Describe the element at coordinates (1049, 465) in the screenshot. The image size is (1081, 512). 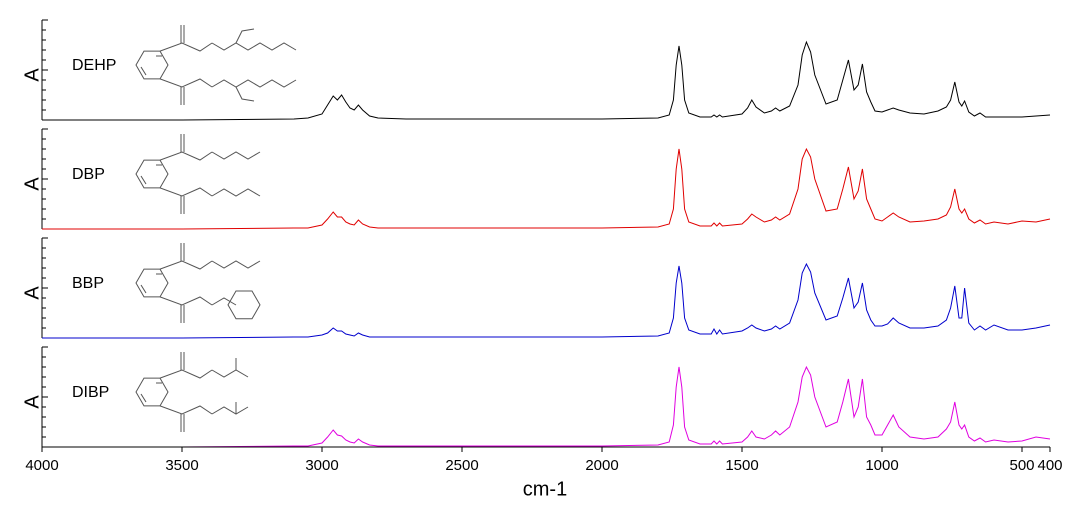
I see `x-tick-label: 400` at that location.